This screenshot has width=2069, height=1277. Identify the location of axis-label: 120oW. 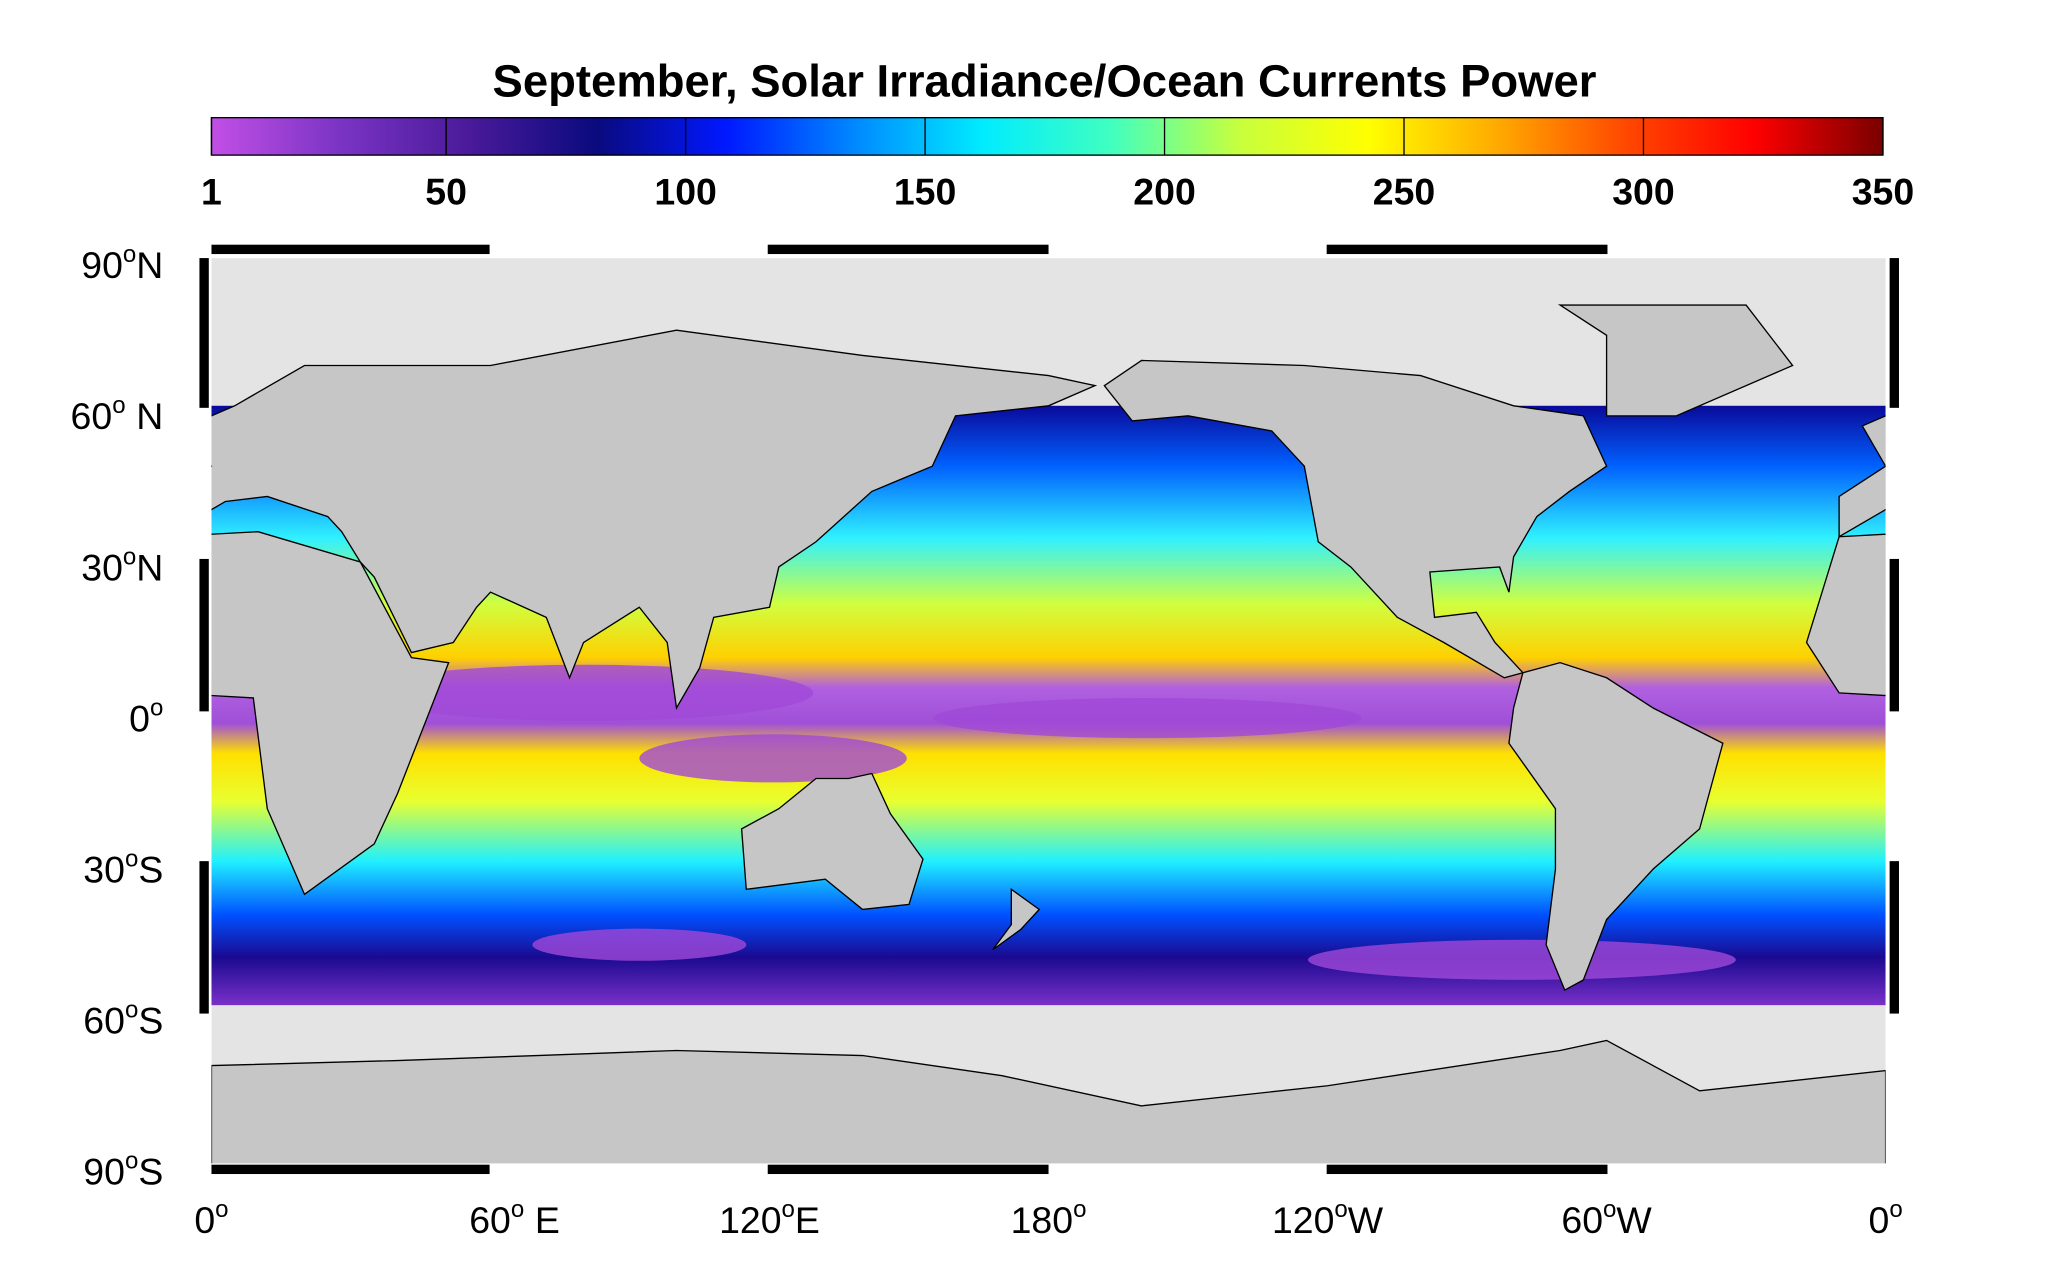
(1328, 1218).